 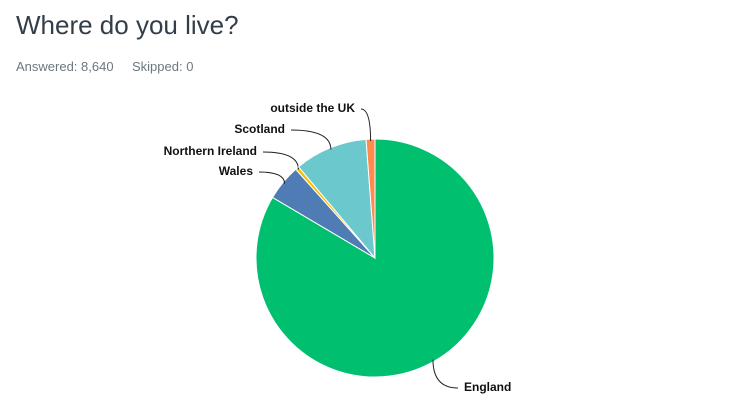 What do you see at coordinates (336, 199) in the screenshot?
I see `pie-slice` at bounding box center [336, 199].